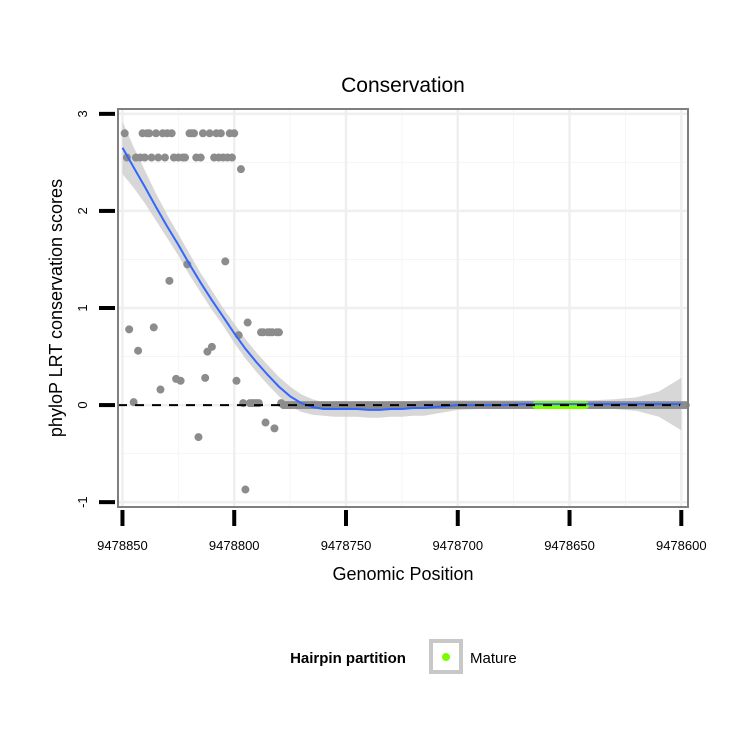  What do you see at coordinates (403, 85) in the screenshot?
I see `chart-title: Conservation` at bounding box center [403, 85].